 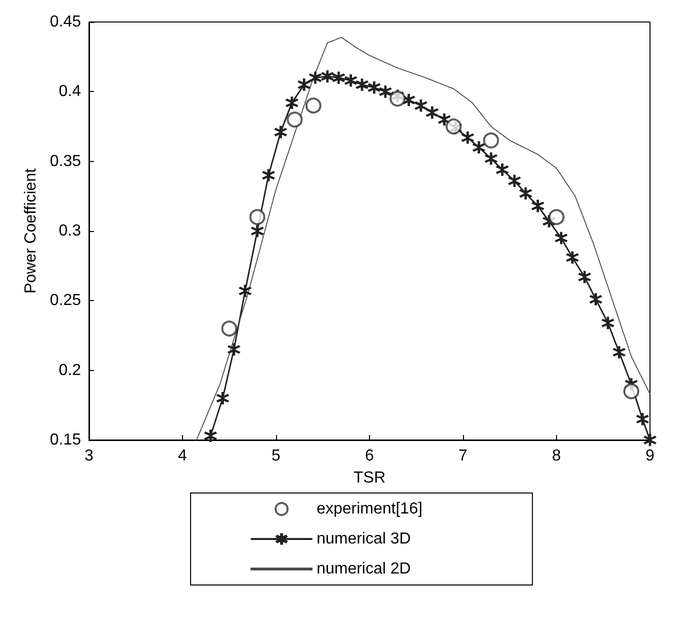 What do you see at coordinates (66, 22) in the screenshot?
I see `y-tick-label: 0.45` at bounding box center [66, 22].